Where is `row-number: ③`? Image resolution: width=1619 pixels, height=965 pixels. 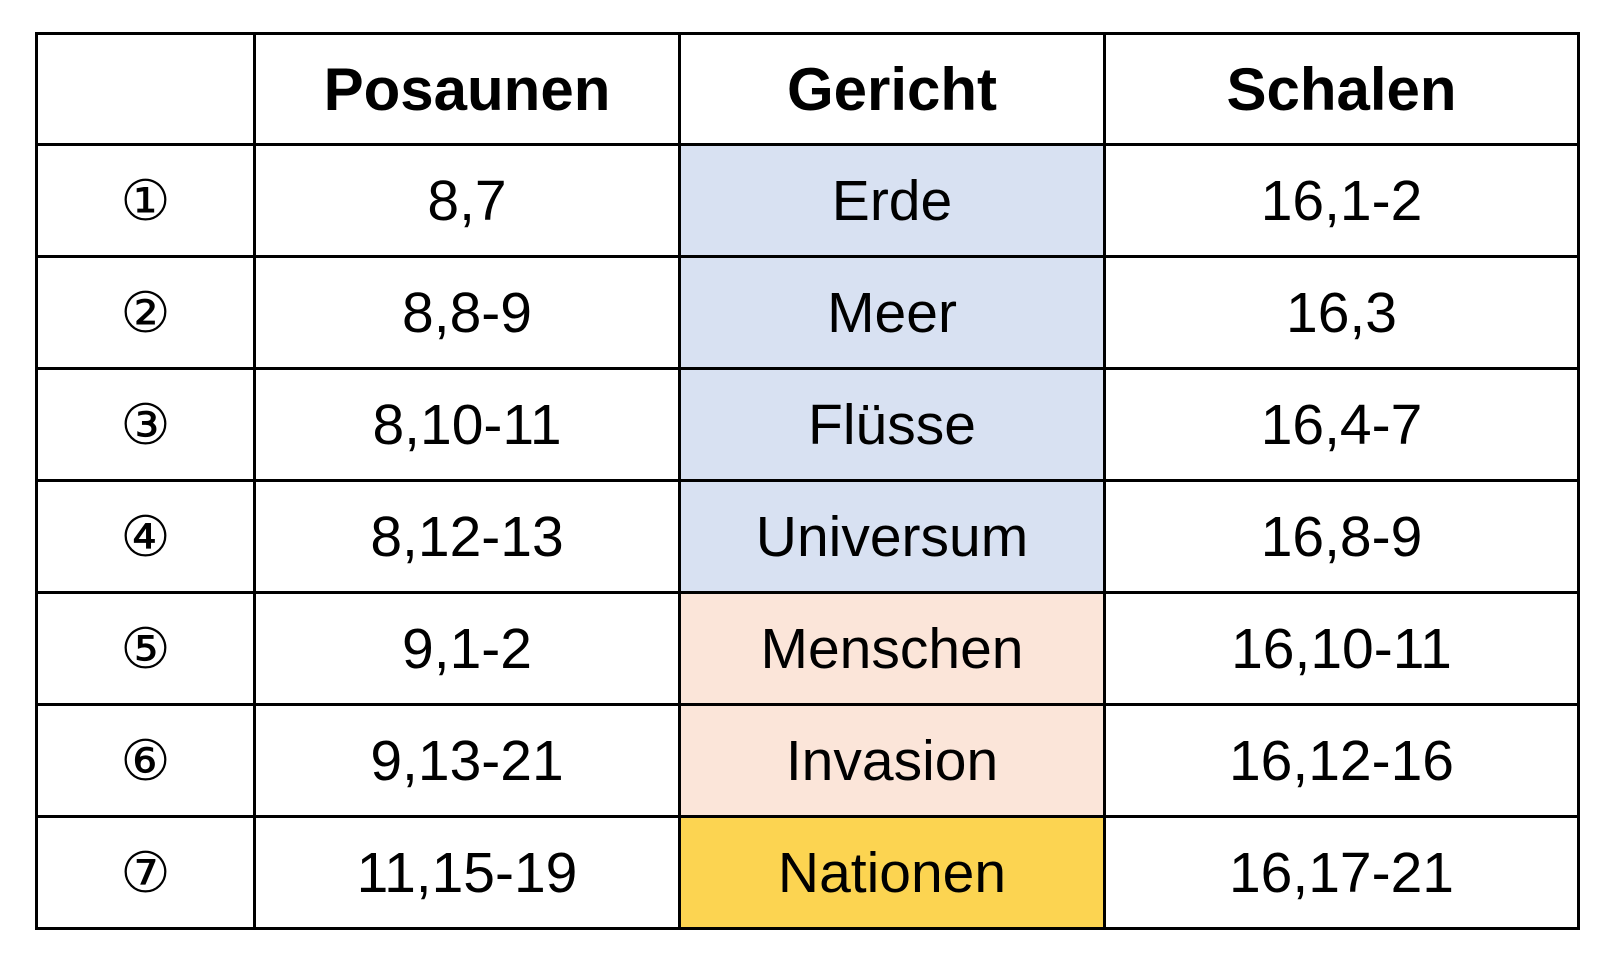 row-number: ③ is located at coordinates (145, 424).